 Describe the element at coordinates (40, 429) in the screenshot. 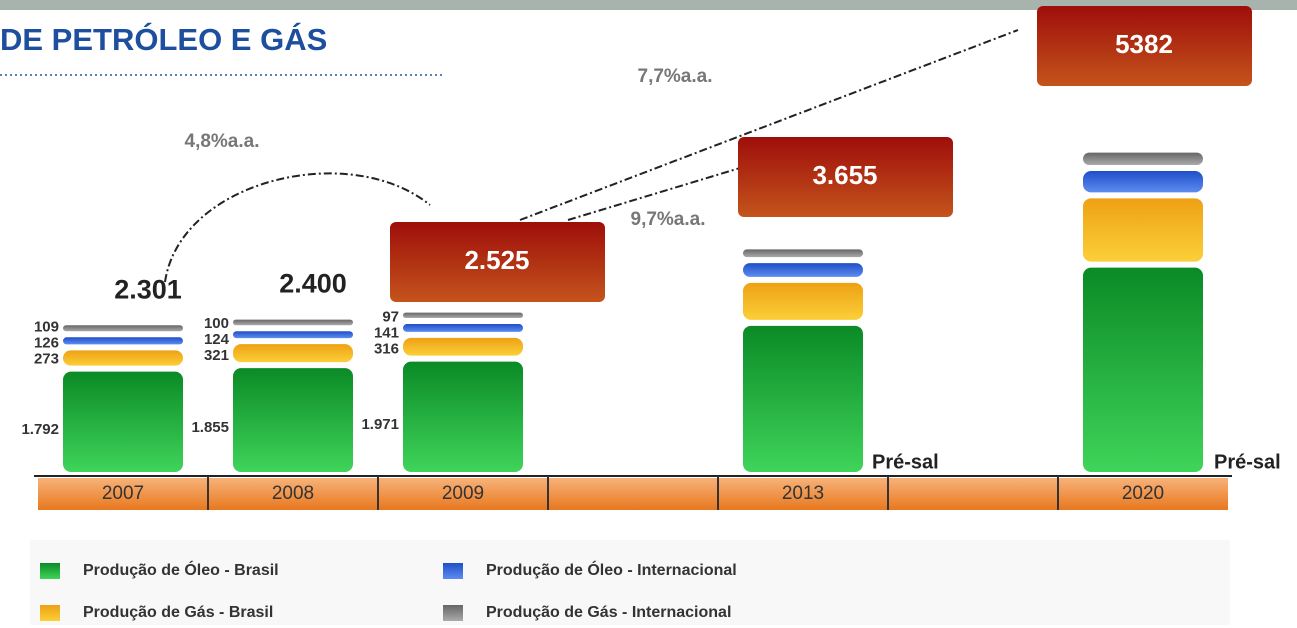

I see `segment-label: 1.792` at that location.